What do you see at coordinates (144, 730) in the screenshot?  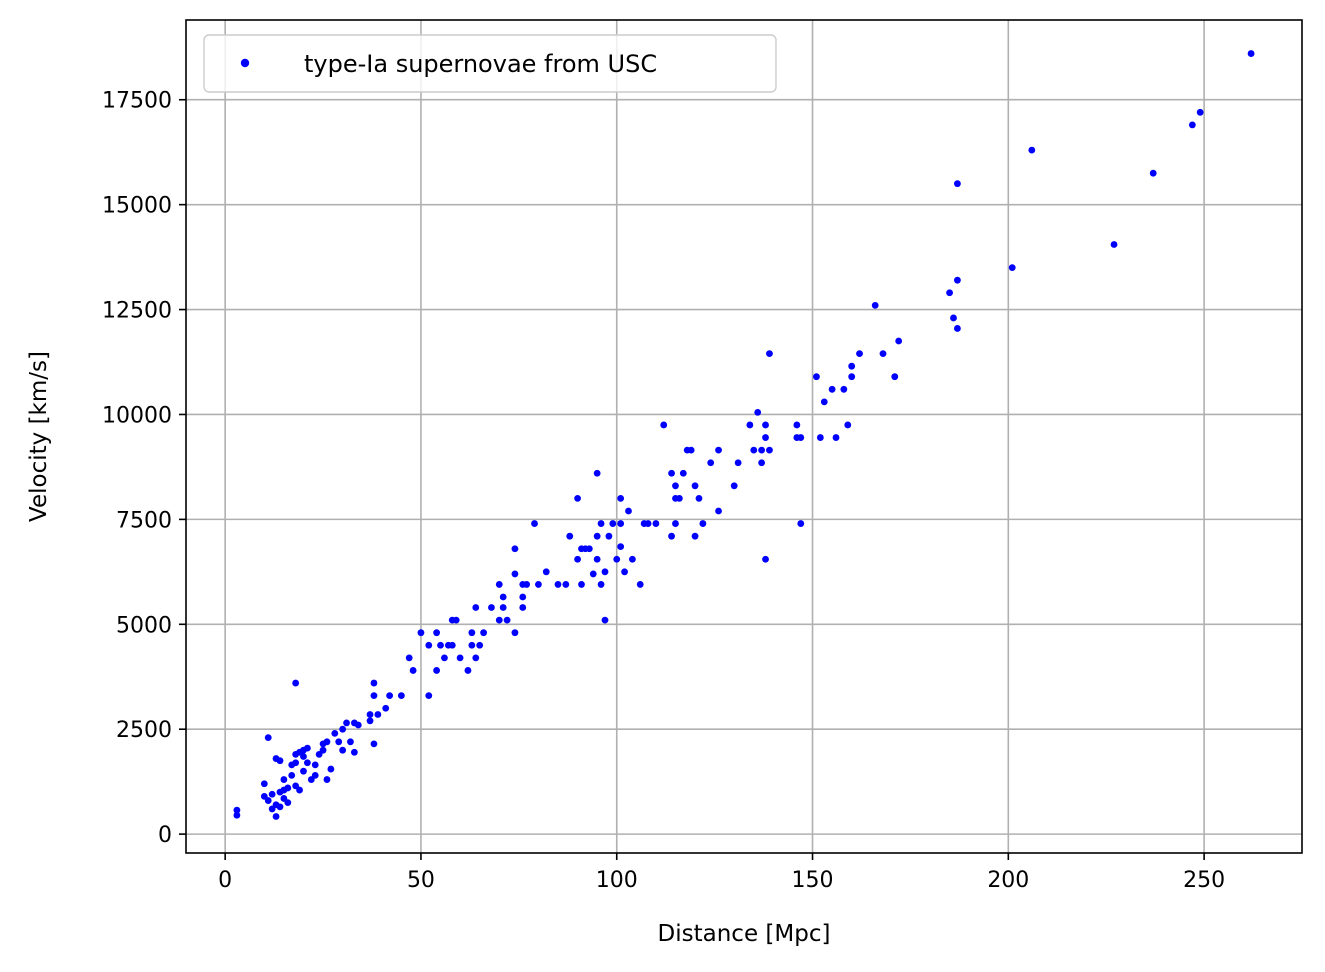 I see `y-tick-label: 2500` at bounding box center [144, 730].